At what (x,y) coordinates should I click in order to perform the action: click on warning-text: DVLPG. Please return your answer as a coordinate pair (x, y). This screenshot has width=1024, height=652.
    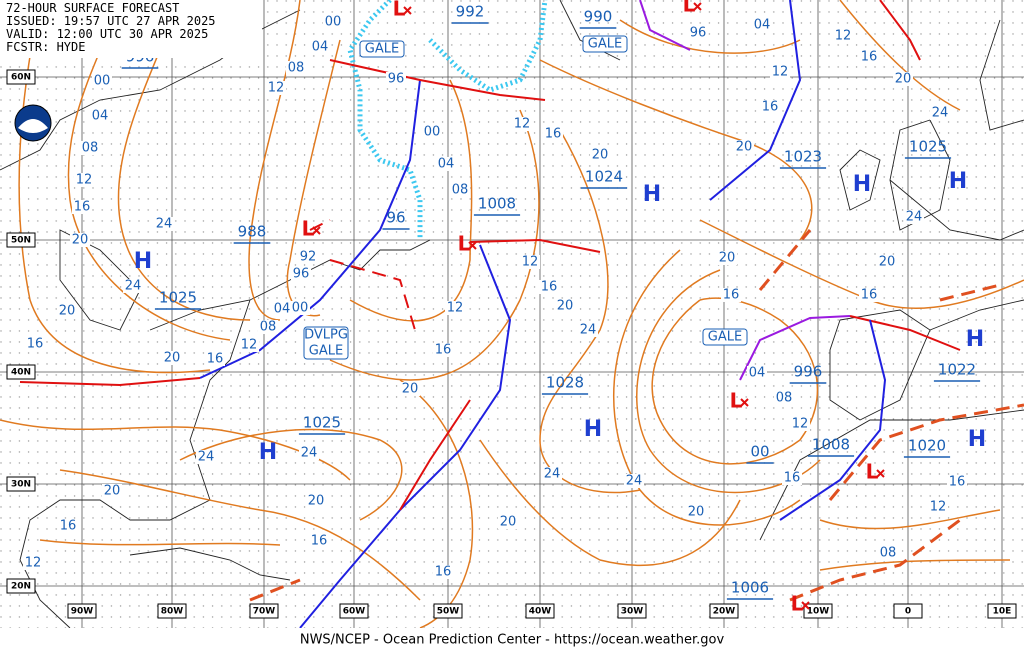
    Looking at the image, I should click on (326, 335).